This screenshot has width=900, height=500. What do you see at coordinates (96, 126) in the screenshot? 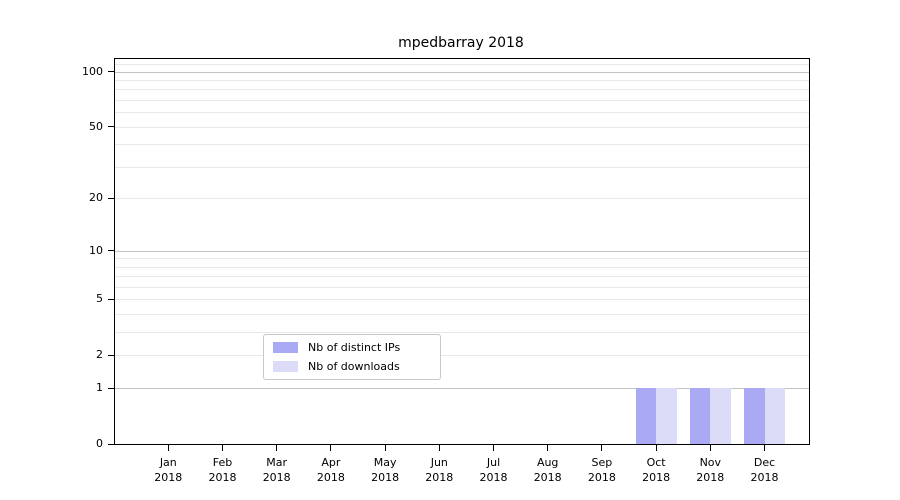
I see `y-axis-tick-label: 50` at bounding box center [96, 126].